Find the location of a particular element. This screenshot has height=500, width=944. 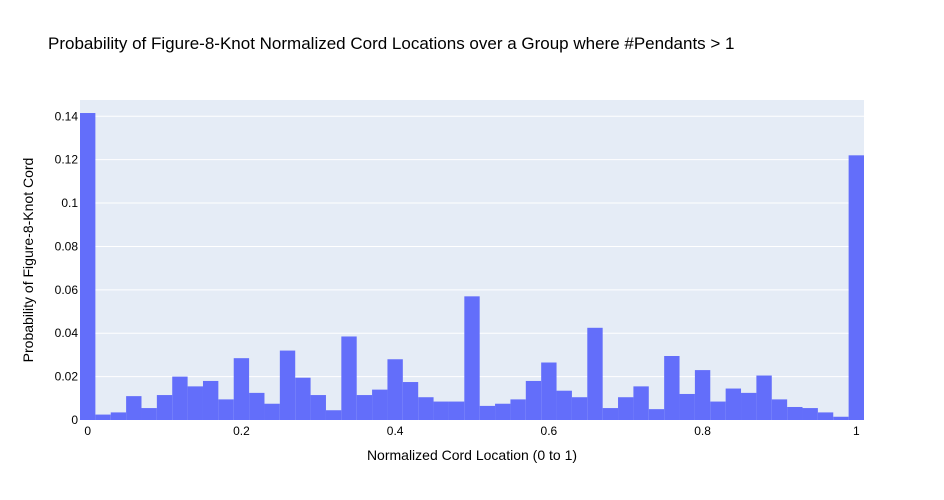

y-tick-label: 0.02 is located at coordinates (67, 377).